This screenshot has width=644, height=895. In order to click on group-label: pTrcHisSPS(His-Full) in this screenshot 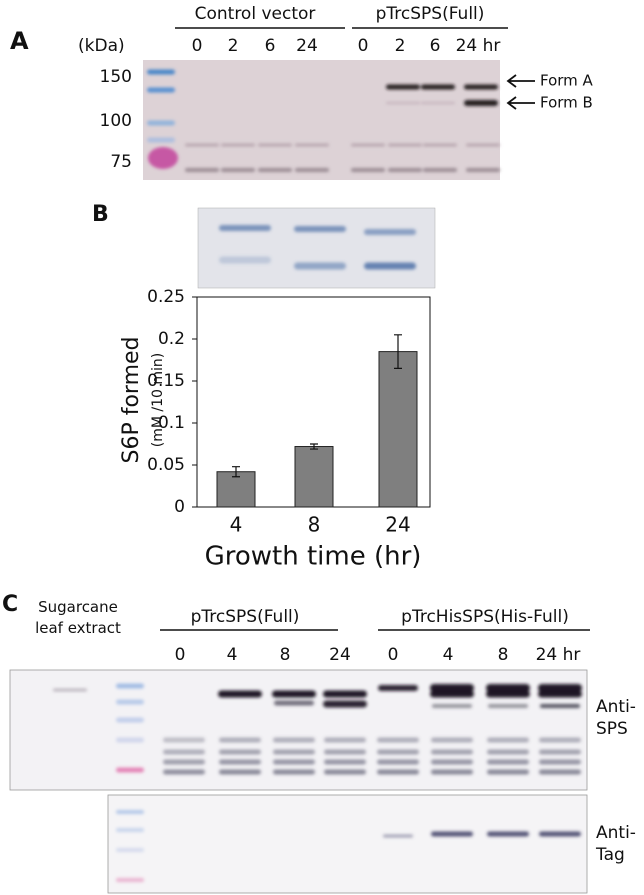, I will do `click(485, 617)`.